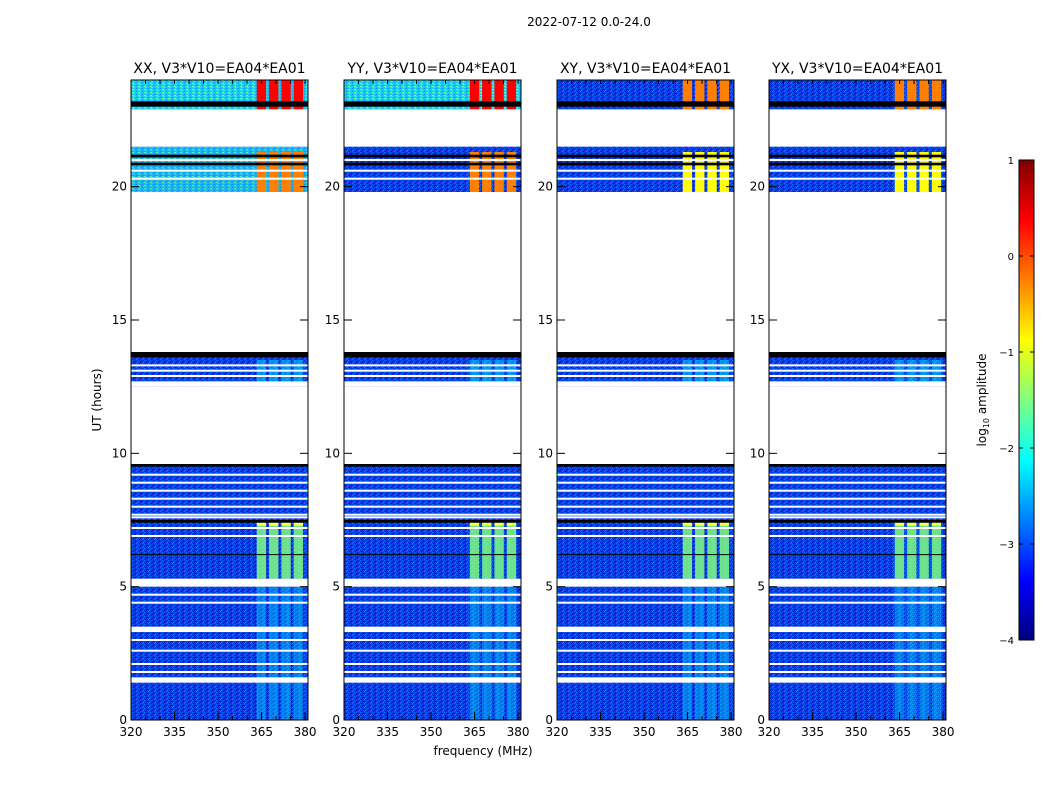 This screenshot has height=804, width=1050. What do you see at coordinates (757, 320) in the screenshot?
I see `y-tick-label: 15` at bounding box center [757, 320].